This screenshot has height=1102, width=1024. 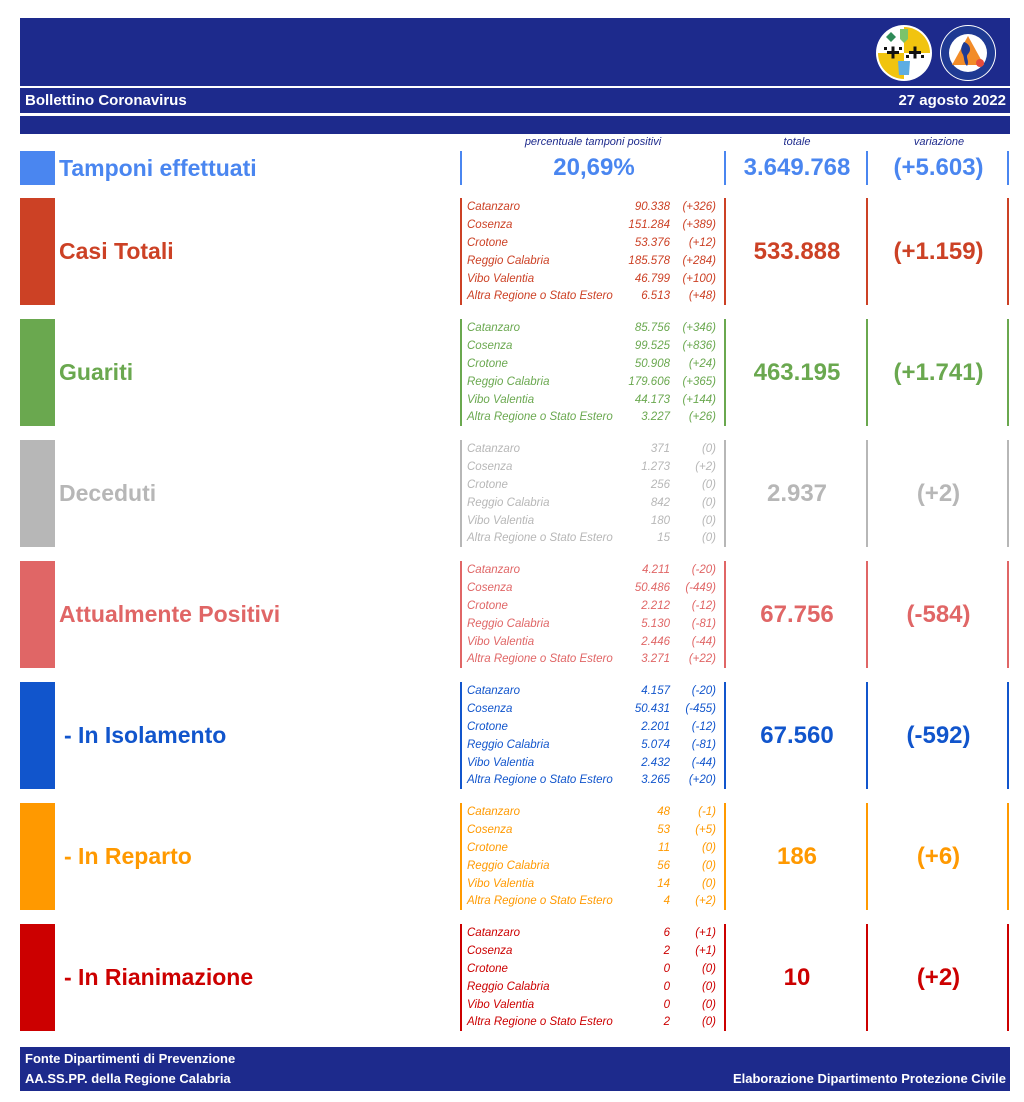 I want to click on section-total: 2.937, so click(x=797, y=493).